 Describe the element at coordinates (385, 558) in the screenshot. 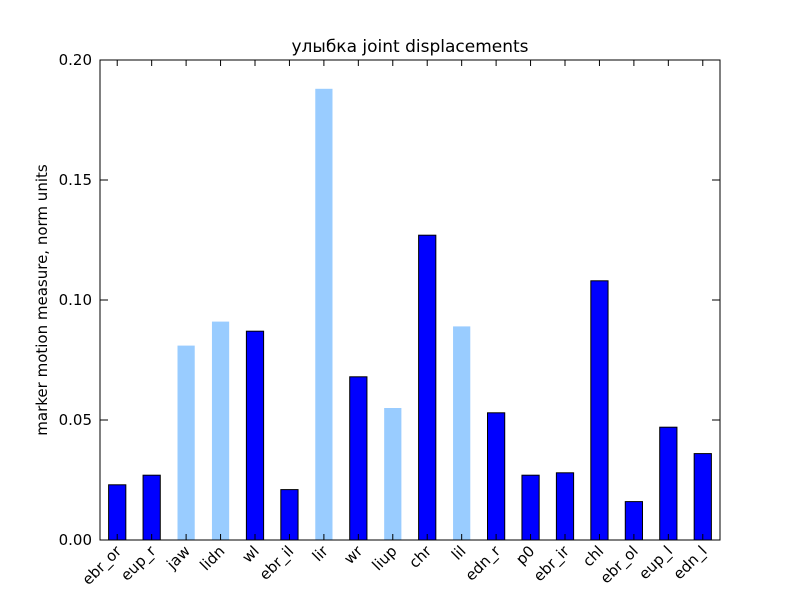

I see `x-tick-label-liup: liup` at that location.